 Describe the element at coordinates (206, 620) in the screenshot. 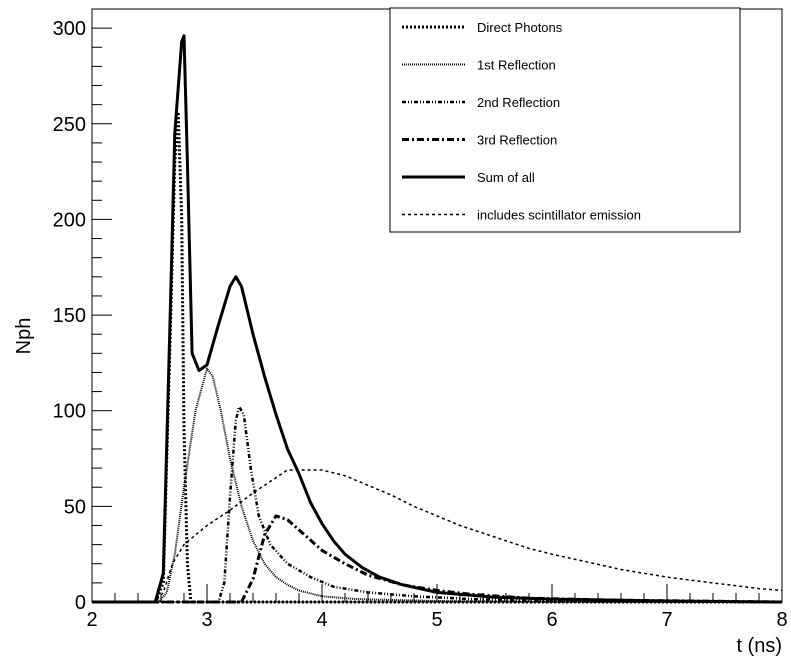

I see `x-tick-label: 3` at that location.